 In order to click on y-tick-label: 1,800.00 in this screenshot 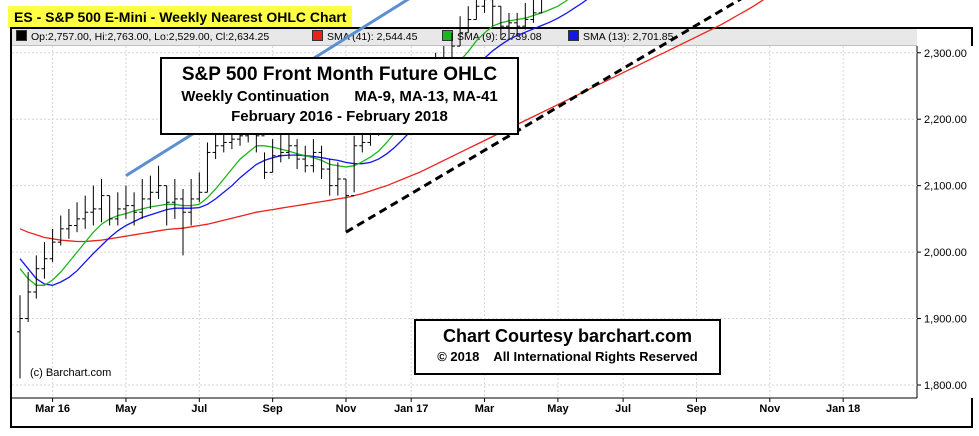, I will do `click(945, 386)`.